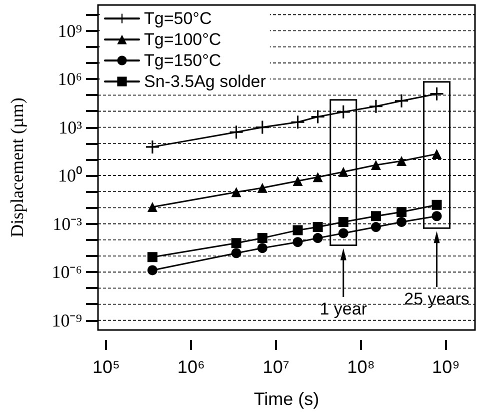 The width and height of the screenshot is (482, 413). I want to click on y-tick-label: 10⁹, so click(70, 30).